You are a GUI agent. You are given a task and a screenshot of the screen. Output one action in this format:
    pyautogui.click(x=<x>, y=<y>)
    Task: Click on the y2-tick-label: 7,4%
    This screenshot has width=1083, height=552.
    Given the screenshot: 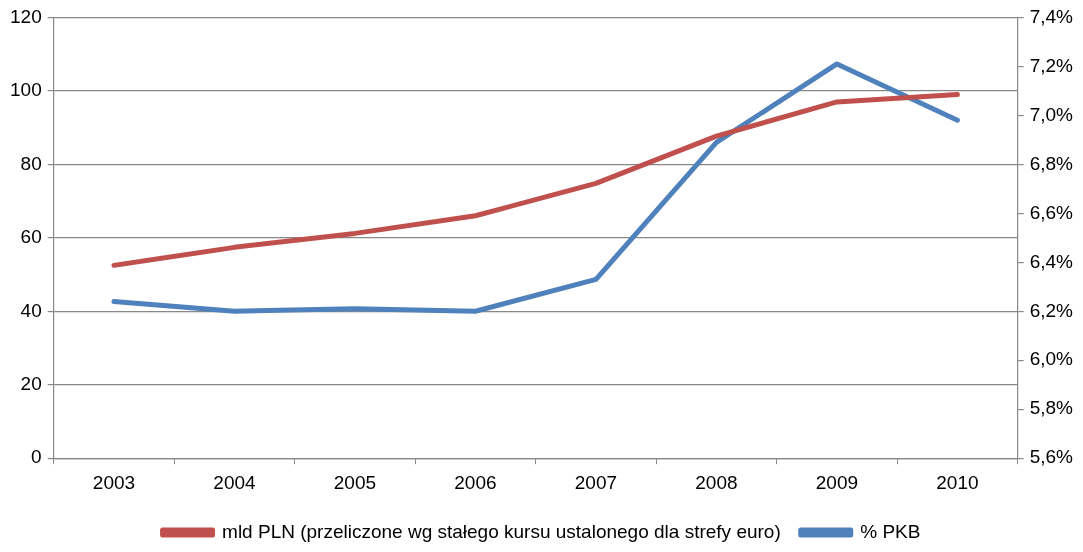 What is the action you would take?
    pyautogui.click(x=1051, y=16)
    